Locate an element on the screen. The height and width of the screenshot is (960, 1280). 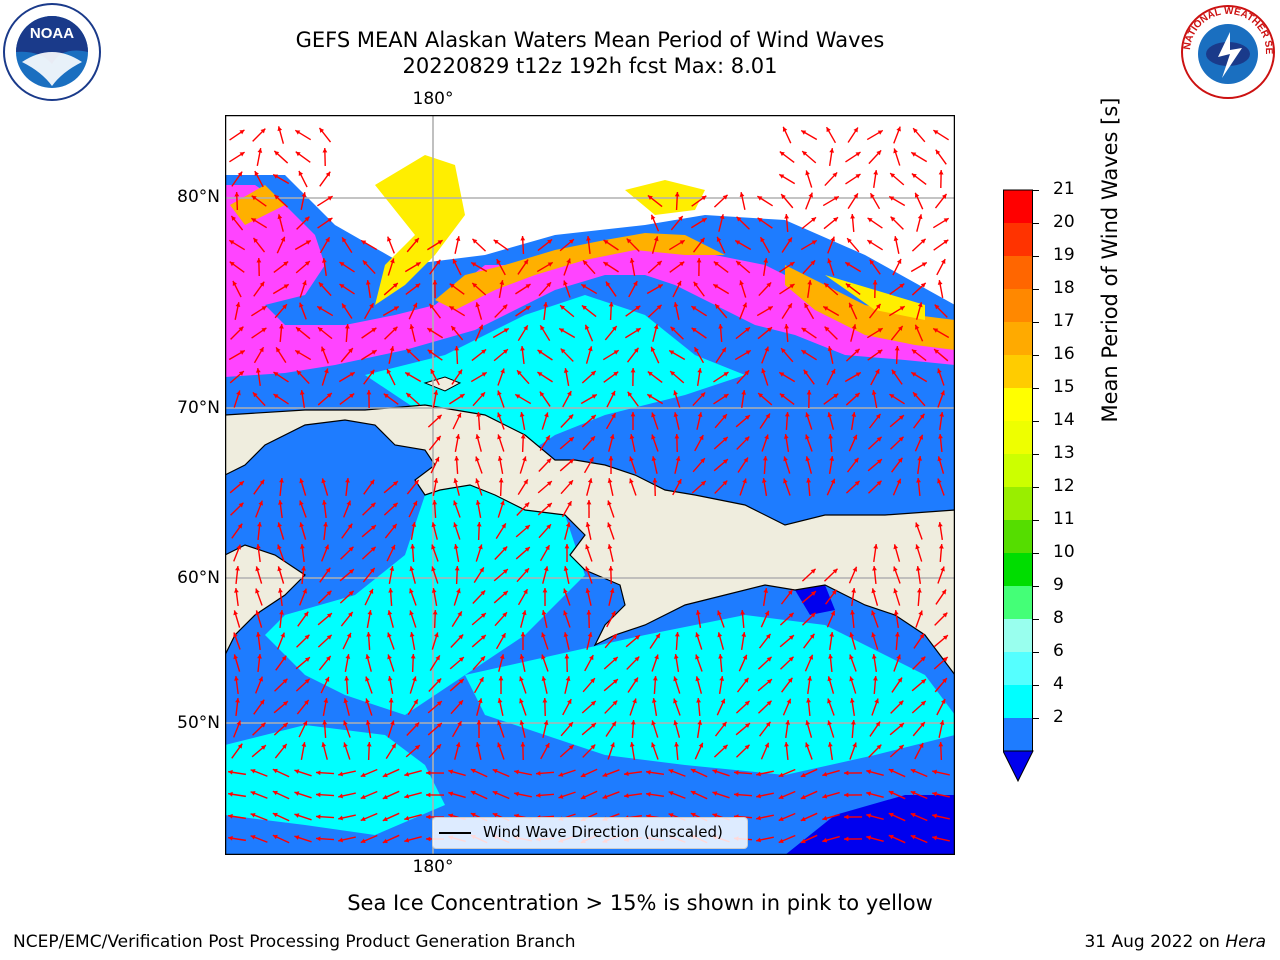
colorbar-tick-label: 8 is located at coordinates (1058, 618).